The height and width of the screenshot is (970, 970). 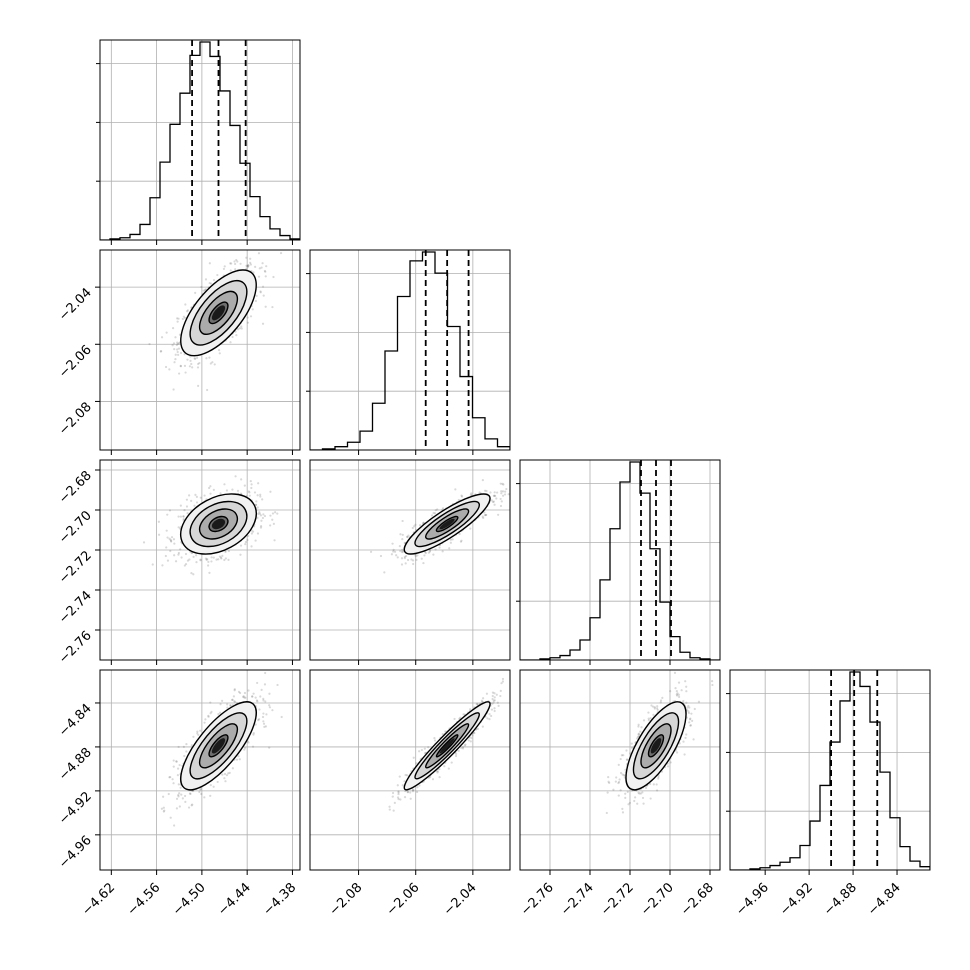 I want to click on panel-frame, so click(x=620, y=560).